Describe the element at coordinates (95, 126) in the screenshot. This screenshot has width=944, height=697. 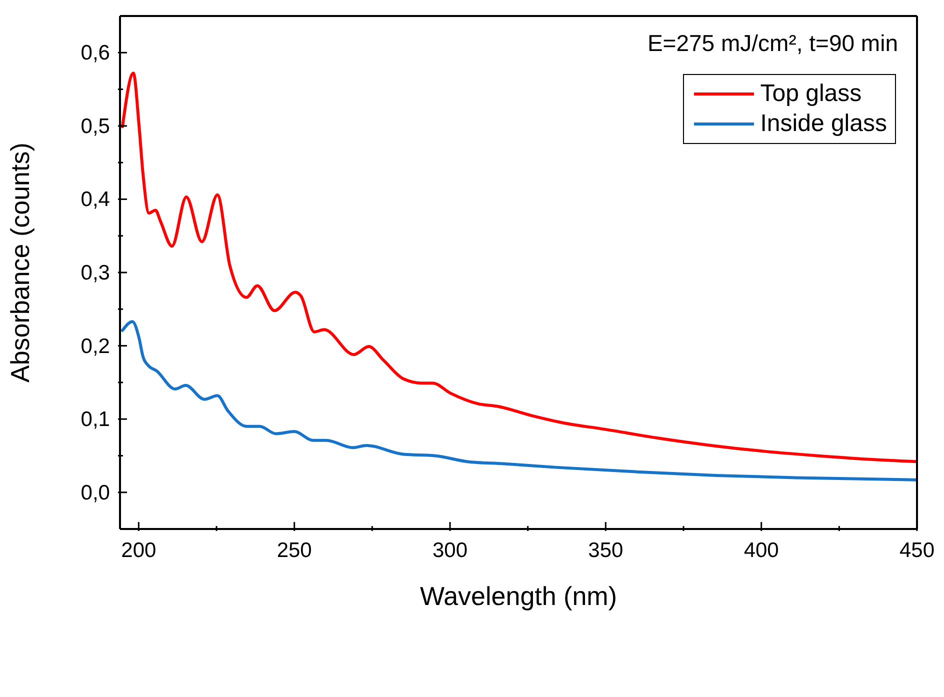
I see `y-tick-label: 0,5` at that location.